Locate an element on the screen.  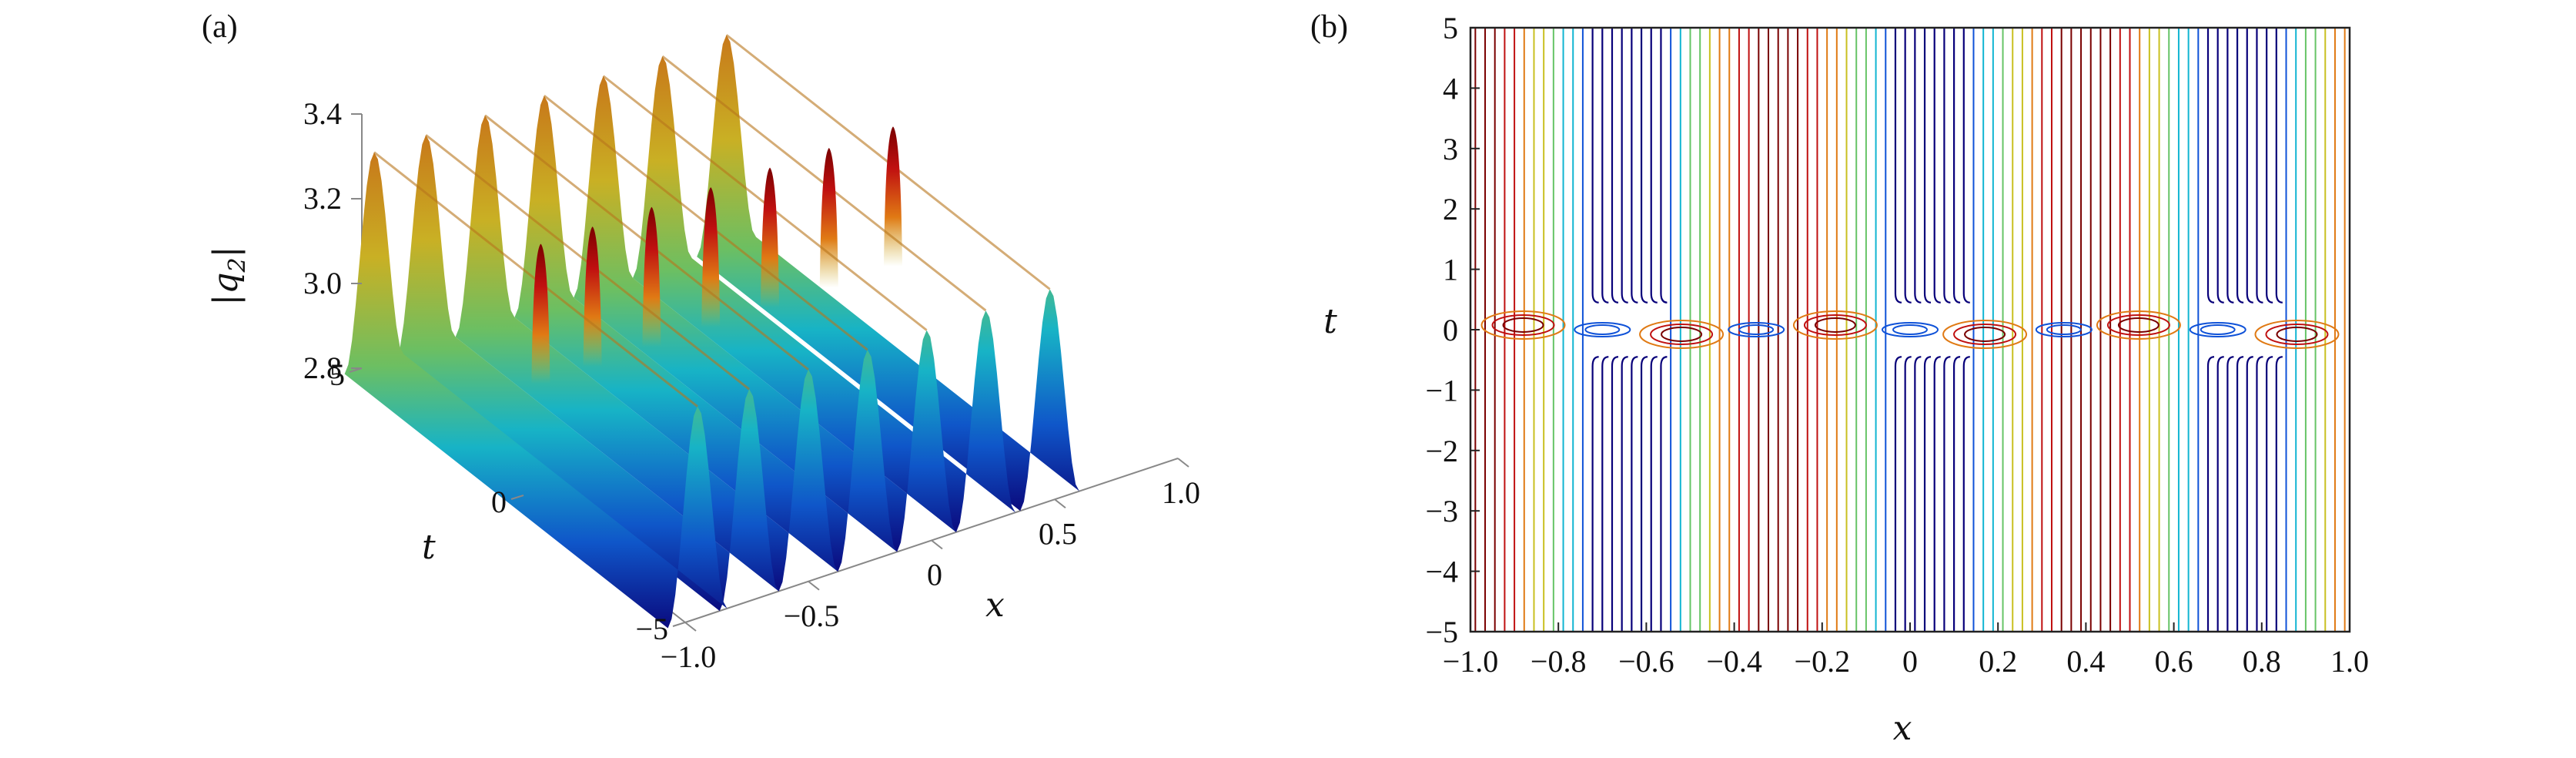
contour-x-ticks: −1.0 −0.8 −0.6 −0.4 −0.2 0 0.2 0.4 0.6 0.8 1.0 is located at coordinates (1906, 651).